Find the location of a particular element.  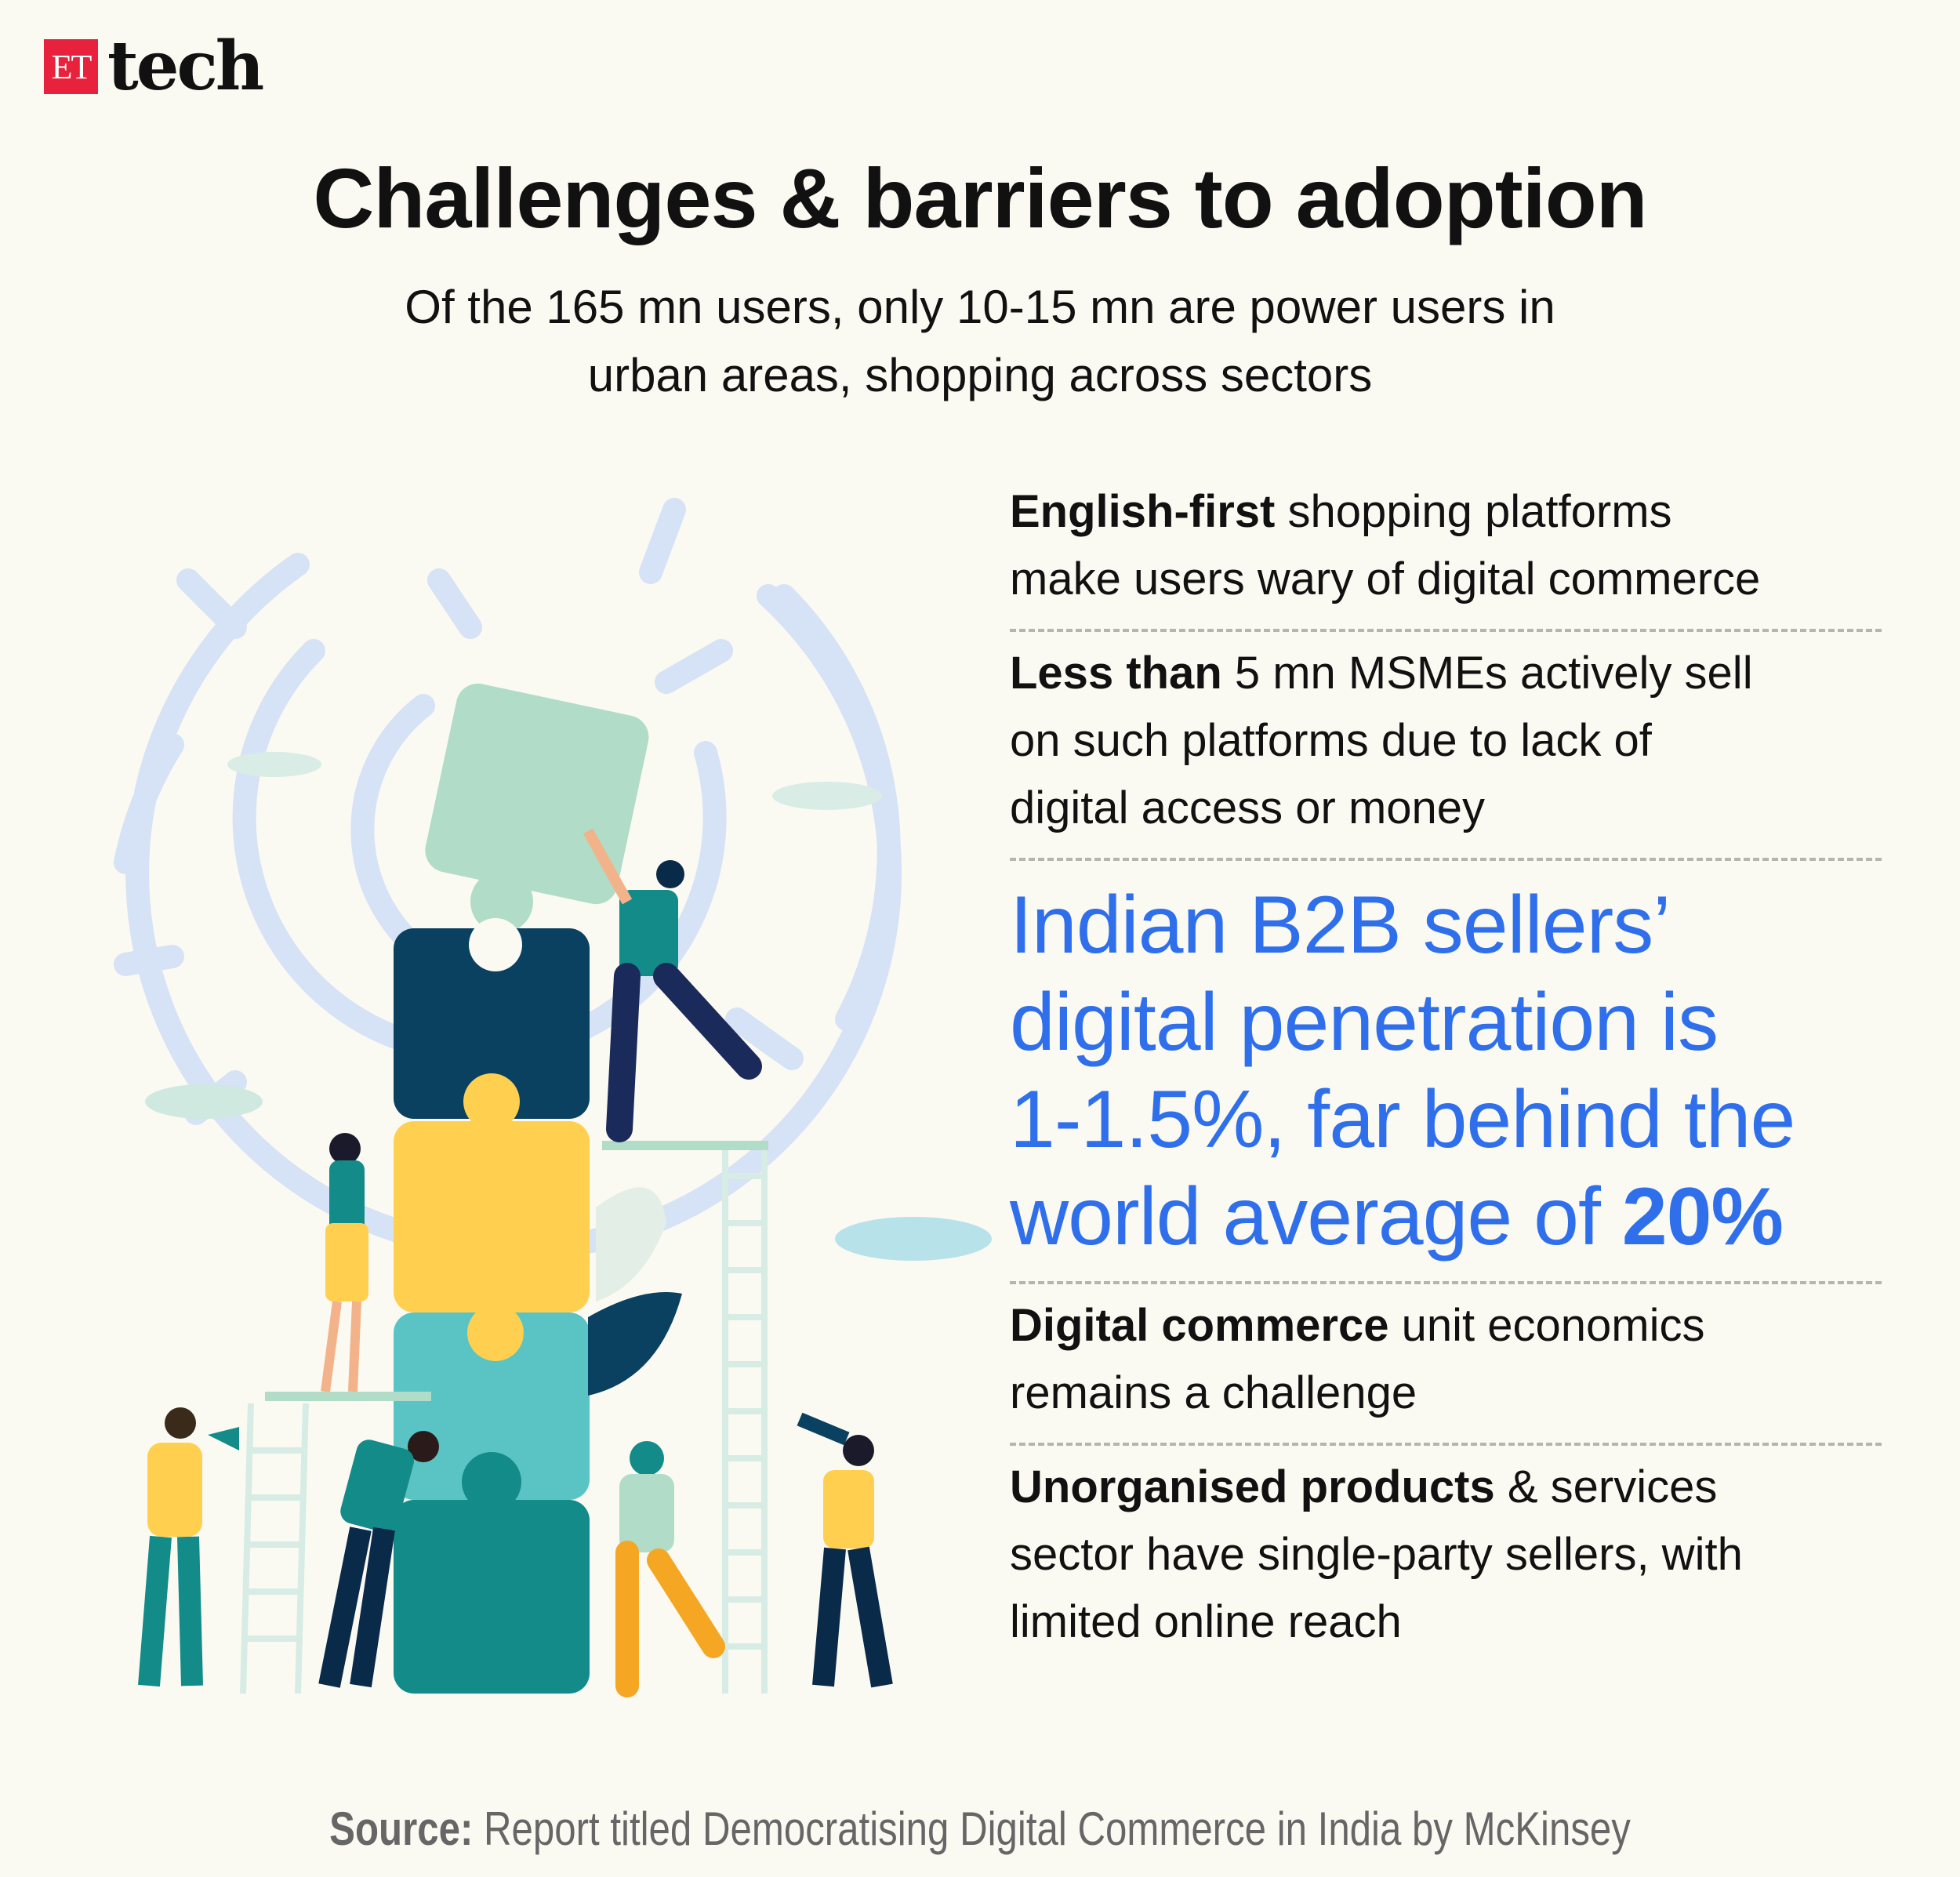

highlight-line: world average of is located at coordinates (1316, 1216).